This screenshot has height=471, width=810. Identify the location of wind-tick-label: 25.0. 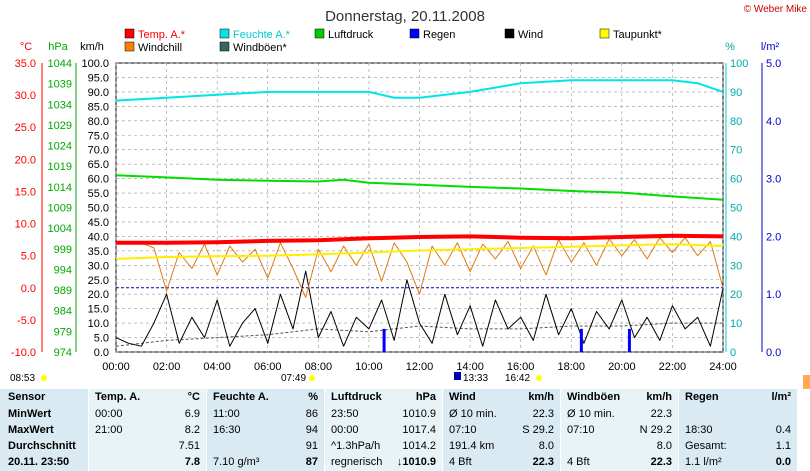
(98, 281).